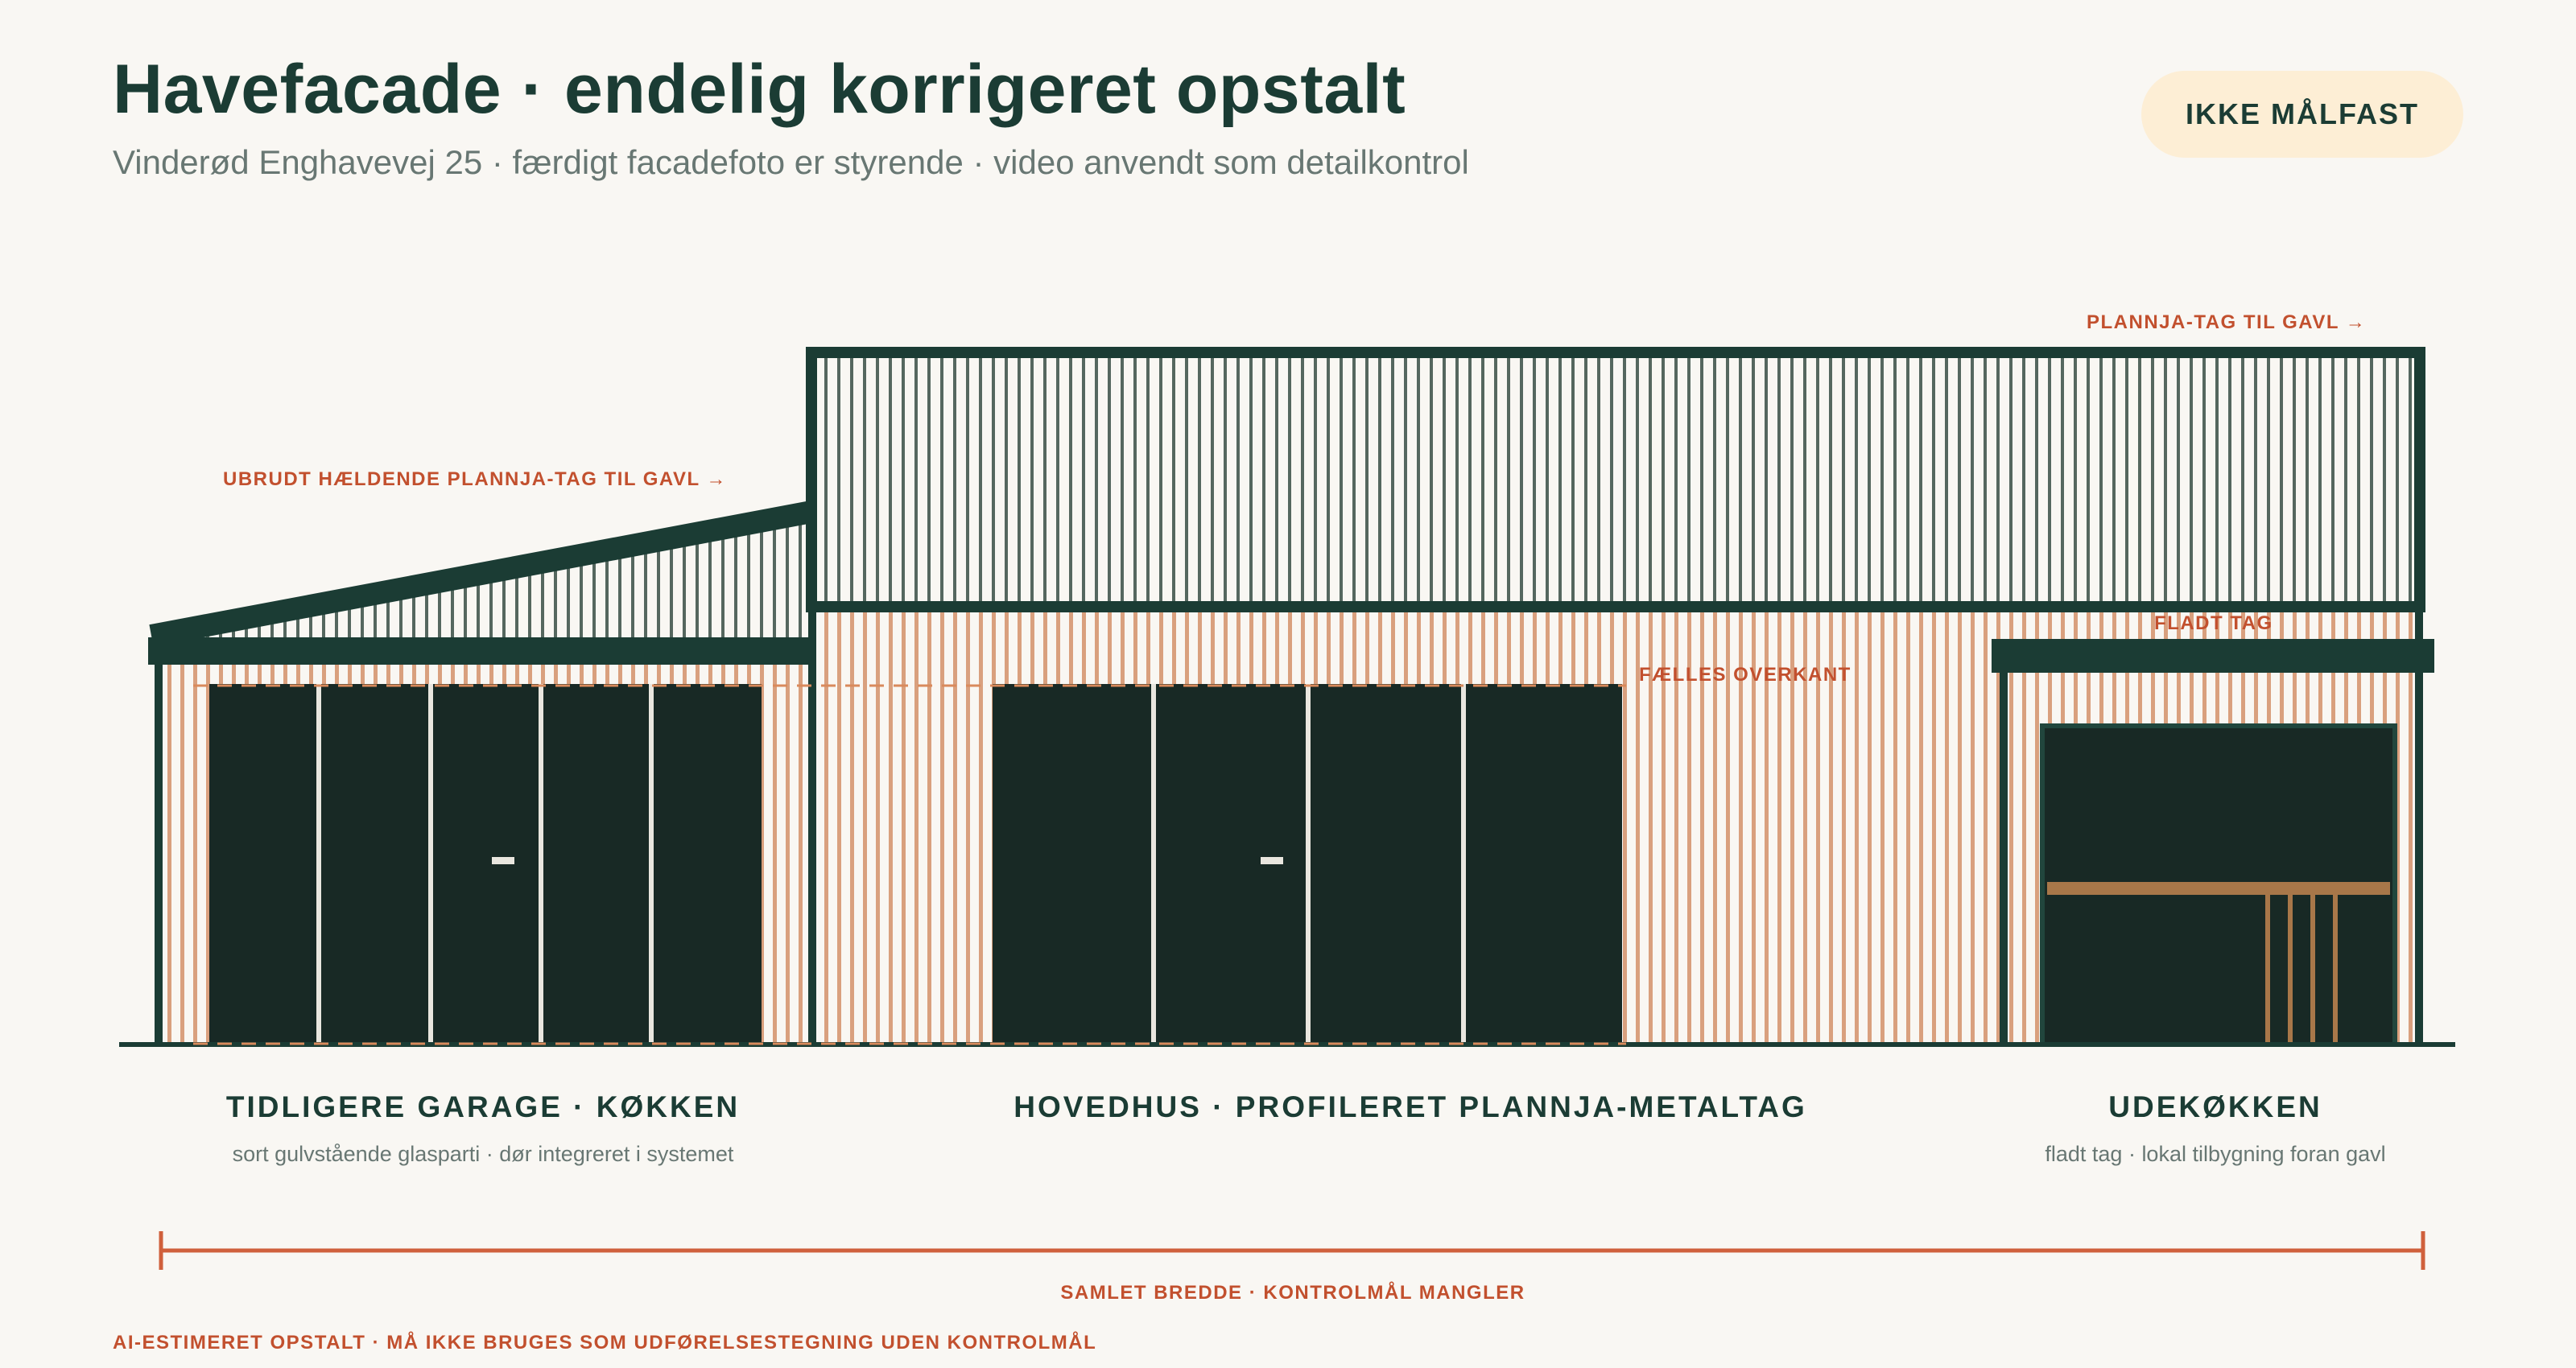  I want to click on outdoor-kitchen-section-title: UDEKØKKEN, so click(2215, 1106).